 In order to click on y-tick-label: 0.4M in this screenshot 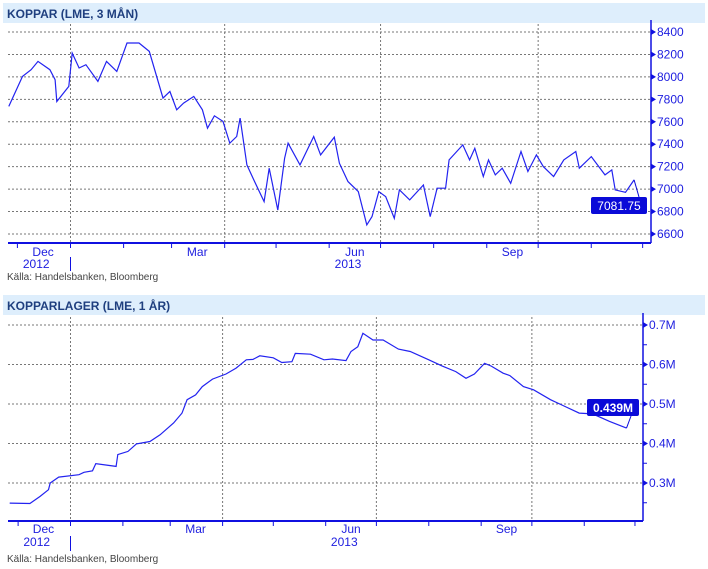, I will do `click(662, 444)`.